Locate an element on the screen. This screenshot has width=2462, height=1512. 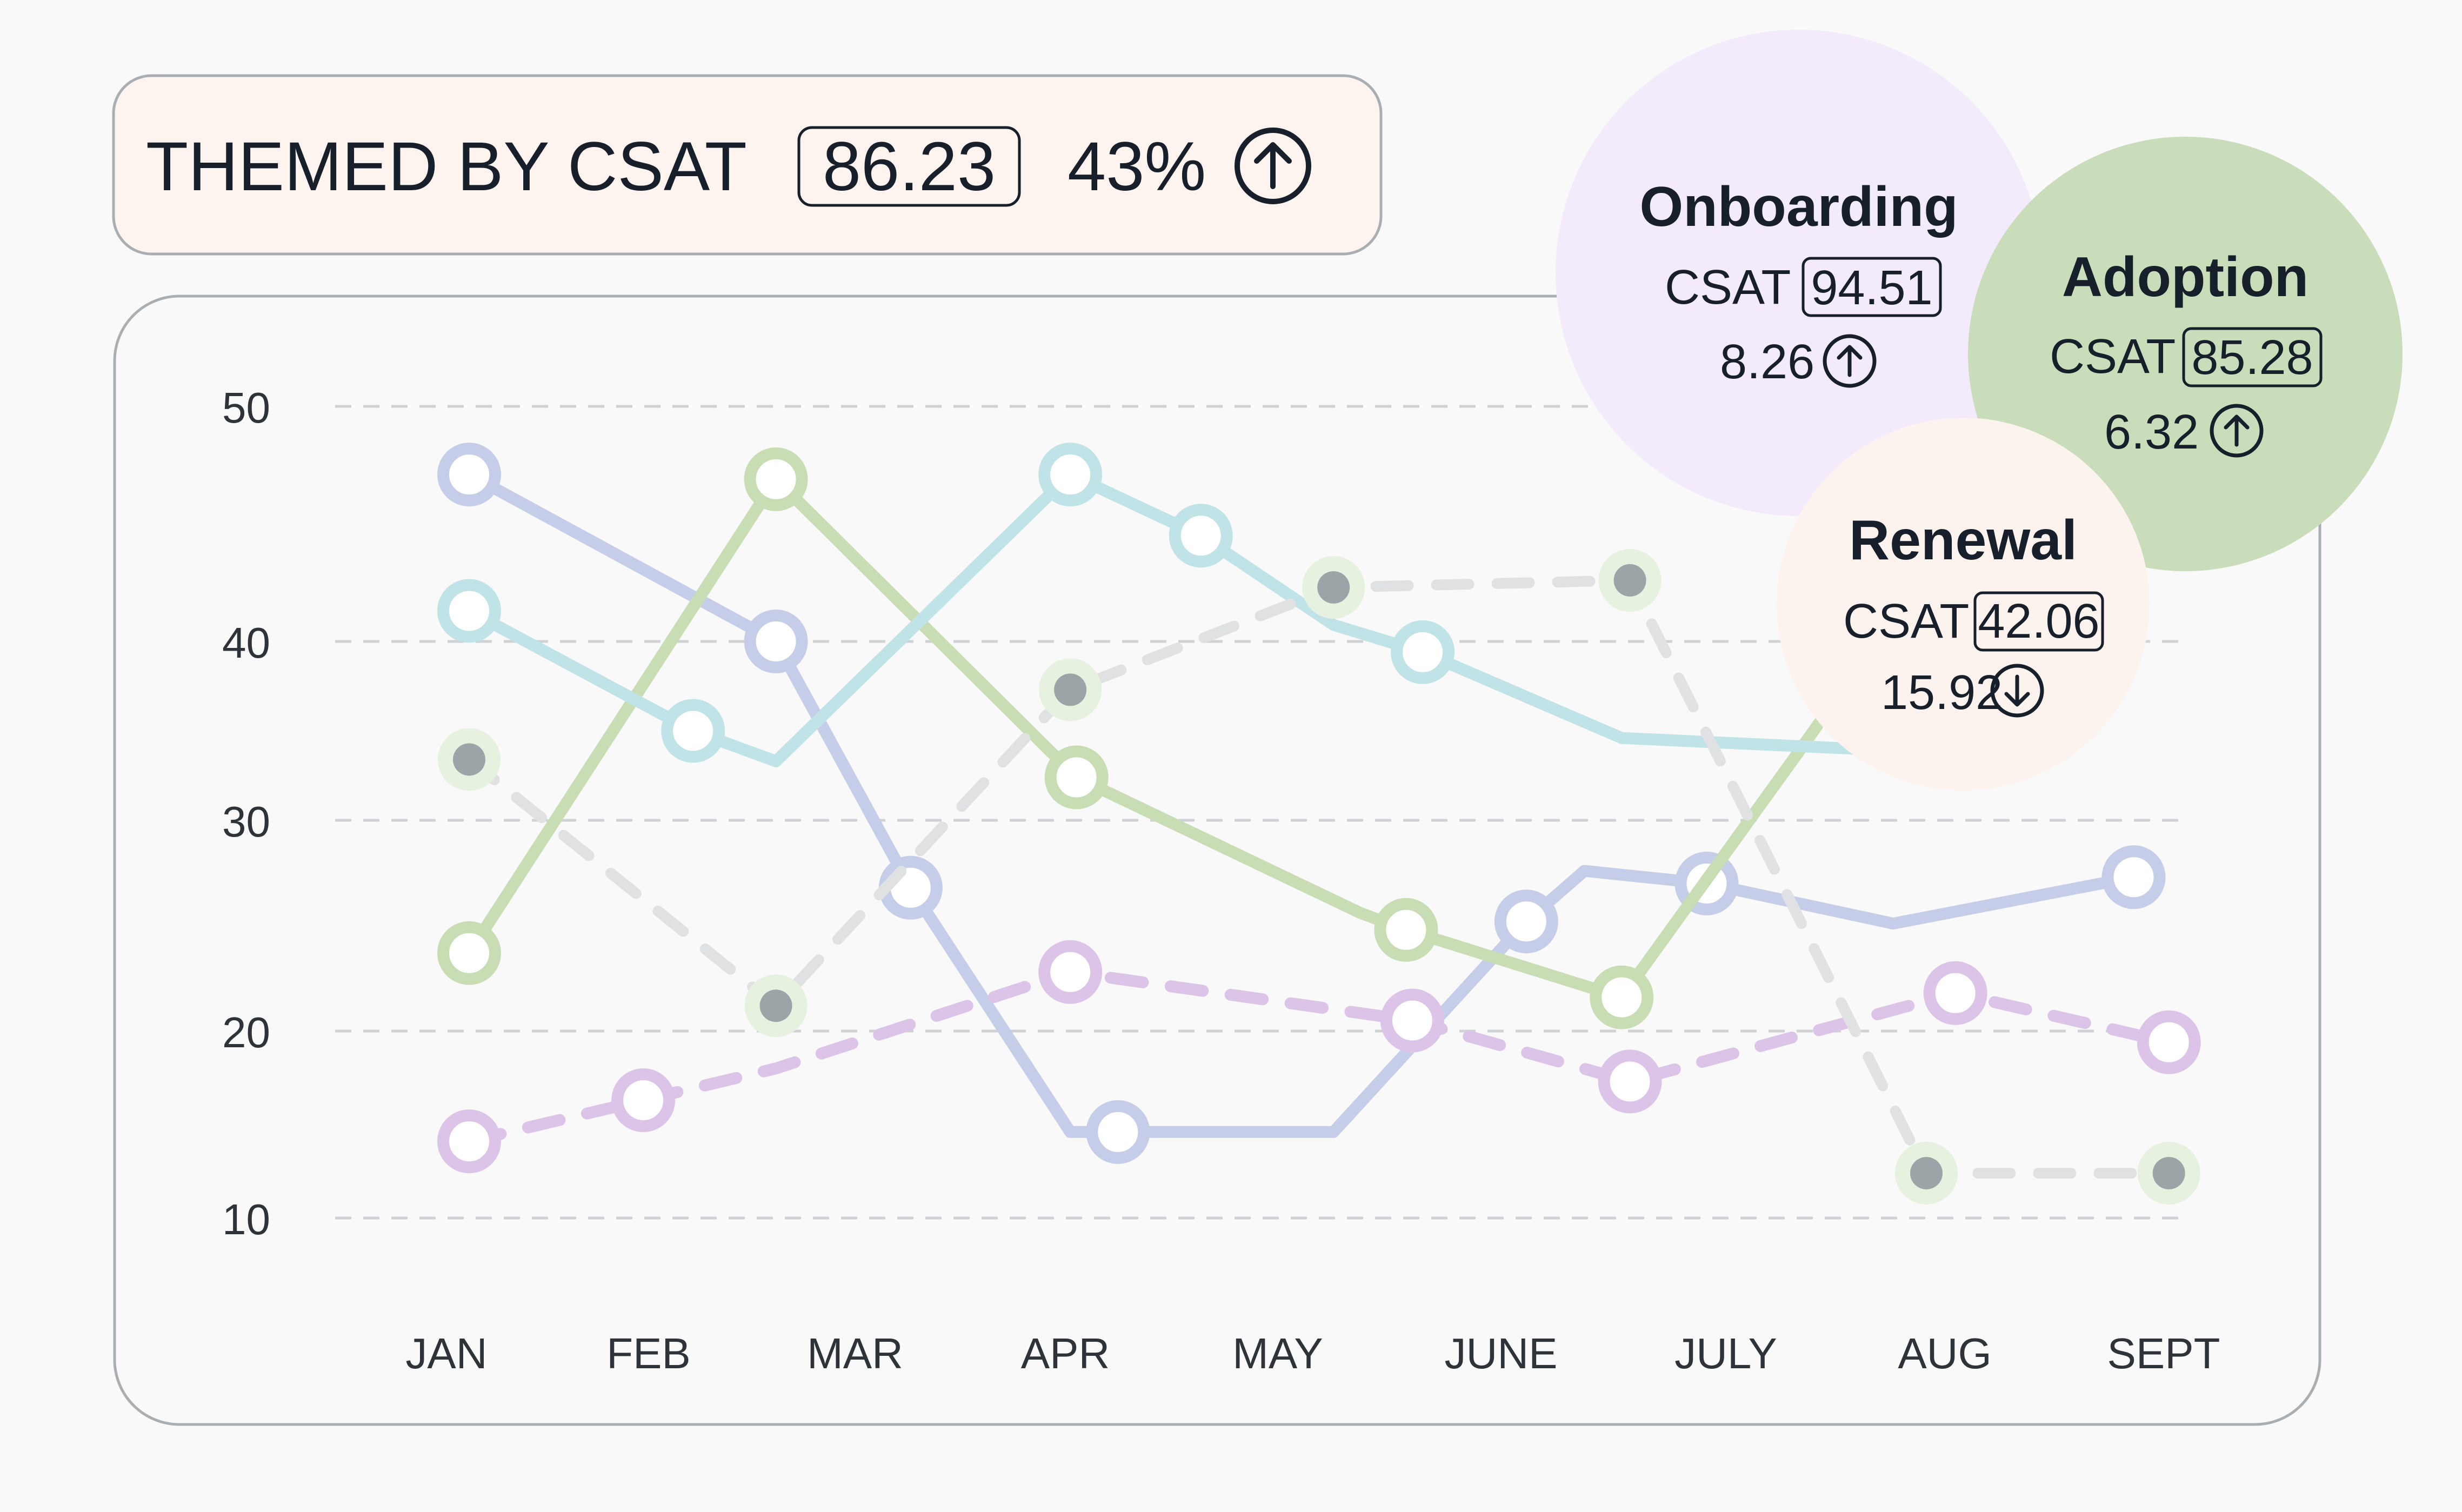
renewal-title: Renewal is located at coordinates (1963, 540).